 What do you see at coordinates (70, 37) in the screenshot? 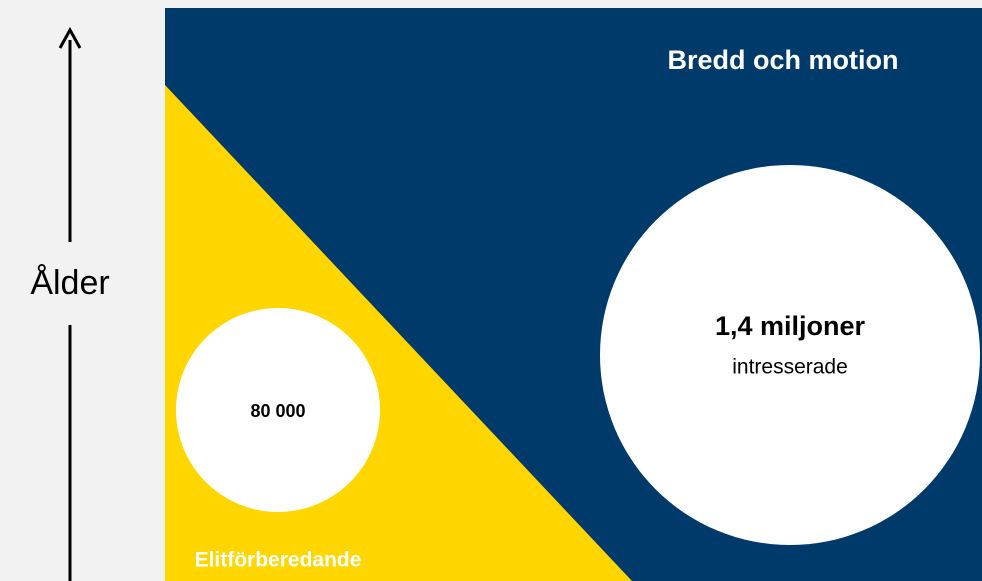
I see `axis-arrowhead` at bounding box center [70, 37].